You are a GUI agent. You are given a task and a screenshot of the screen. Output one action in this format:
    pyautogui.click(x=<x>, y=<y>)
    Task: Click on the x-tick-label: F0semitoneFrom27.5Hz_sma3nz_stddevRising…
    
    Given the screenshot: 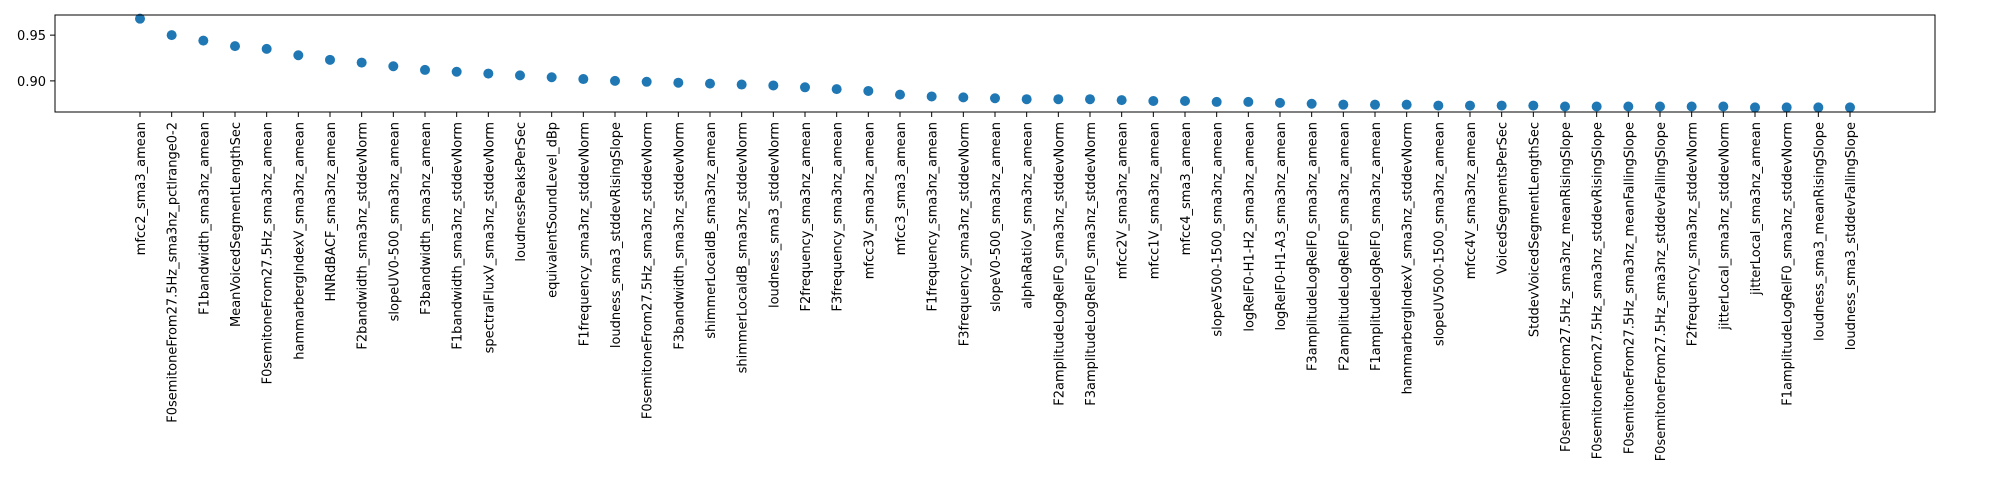 What is the action you would take?
    pyautogui.click(x=1598, y=290)
    